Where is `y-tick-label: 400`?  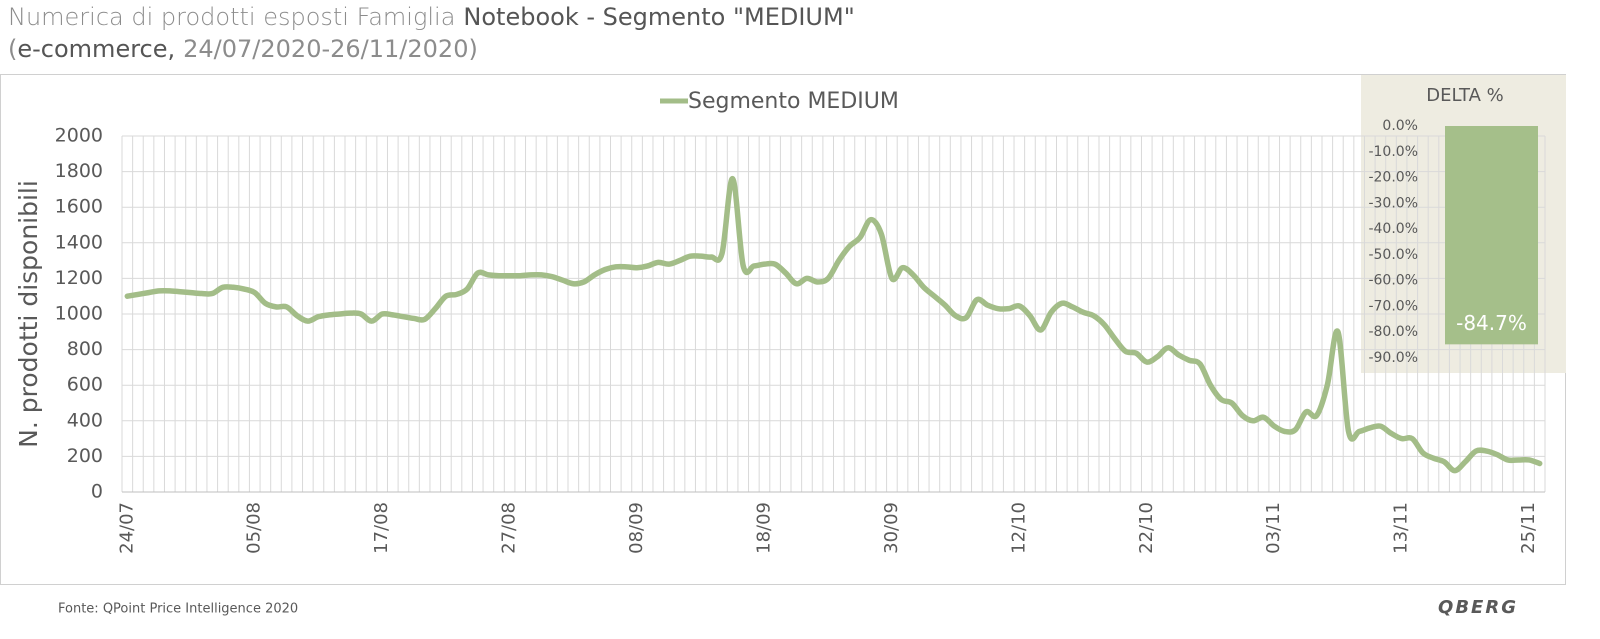
y-tick-label: 400 is located at coordinates (85, 420).